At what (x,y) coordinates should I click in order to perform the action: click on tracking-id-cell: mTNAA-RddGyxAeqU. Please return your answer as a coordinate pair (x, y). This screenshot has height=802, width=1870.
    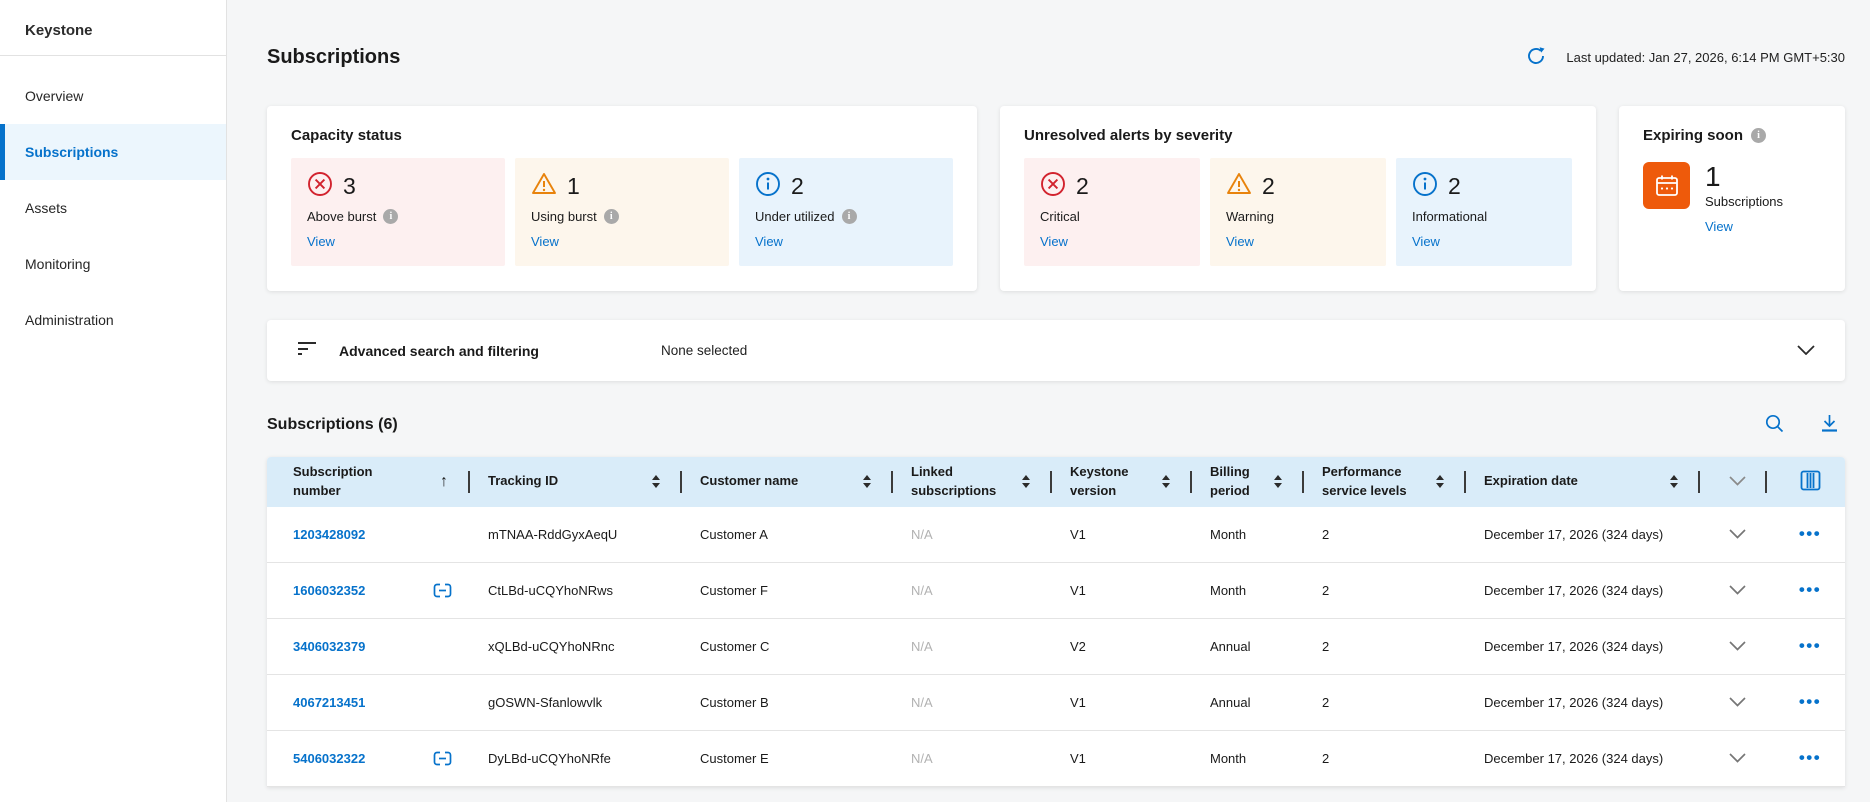
    Looking at the image, I should click on (553, 534).